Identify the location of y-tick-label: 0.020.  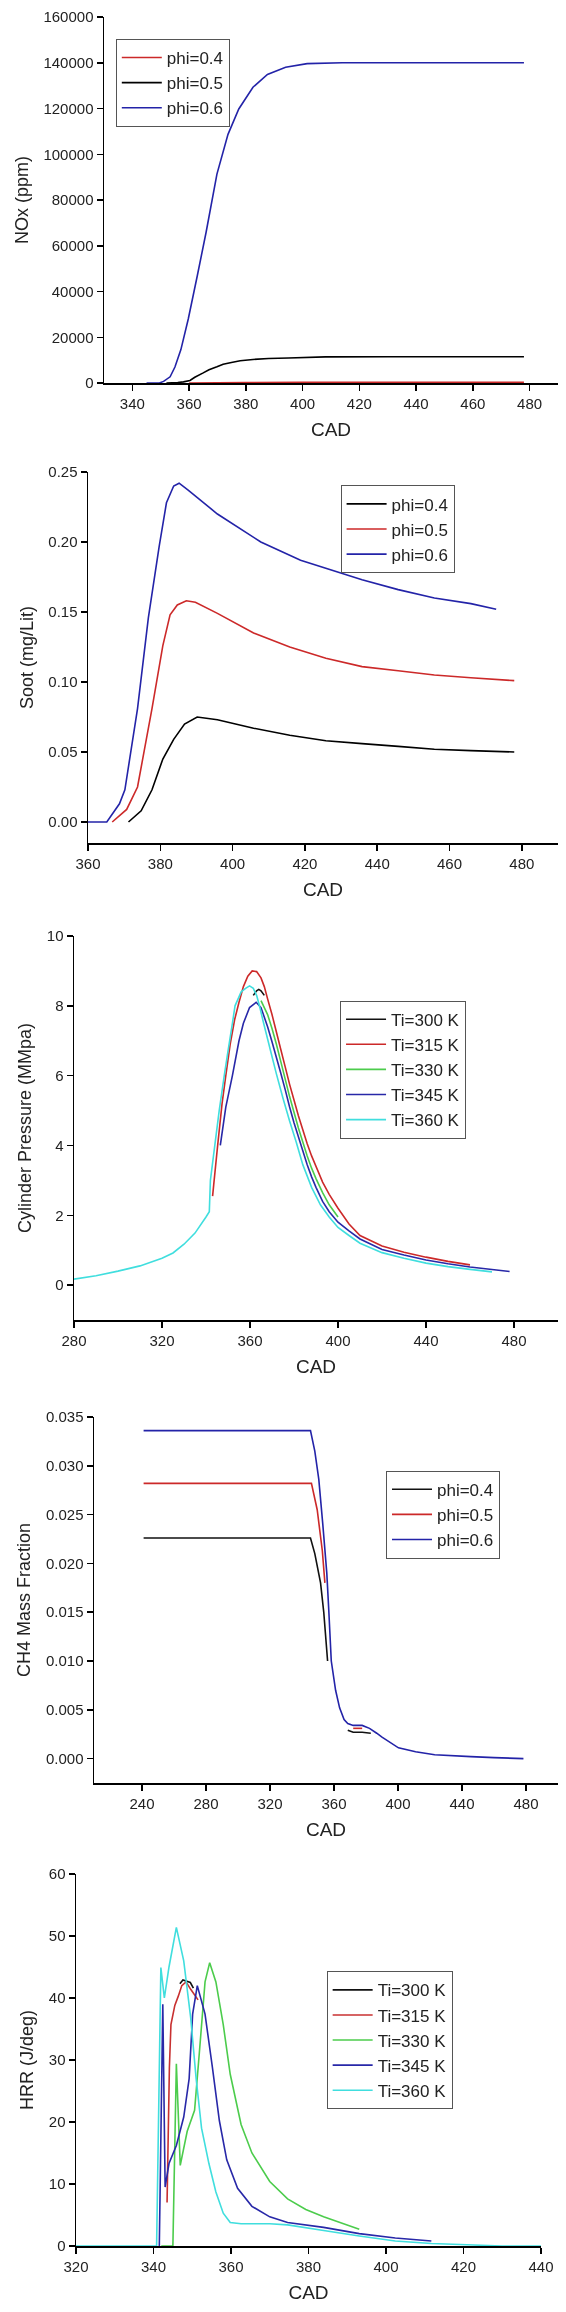
(64, 1563).